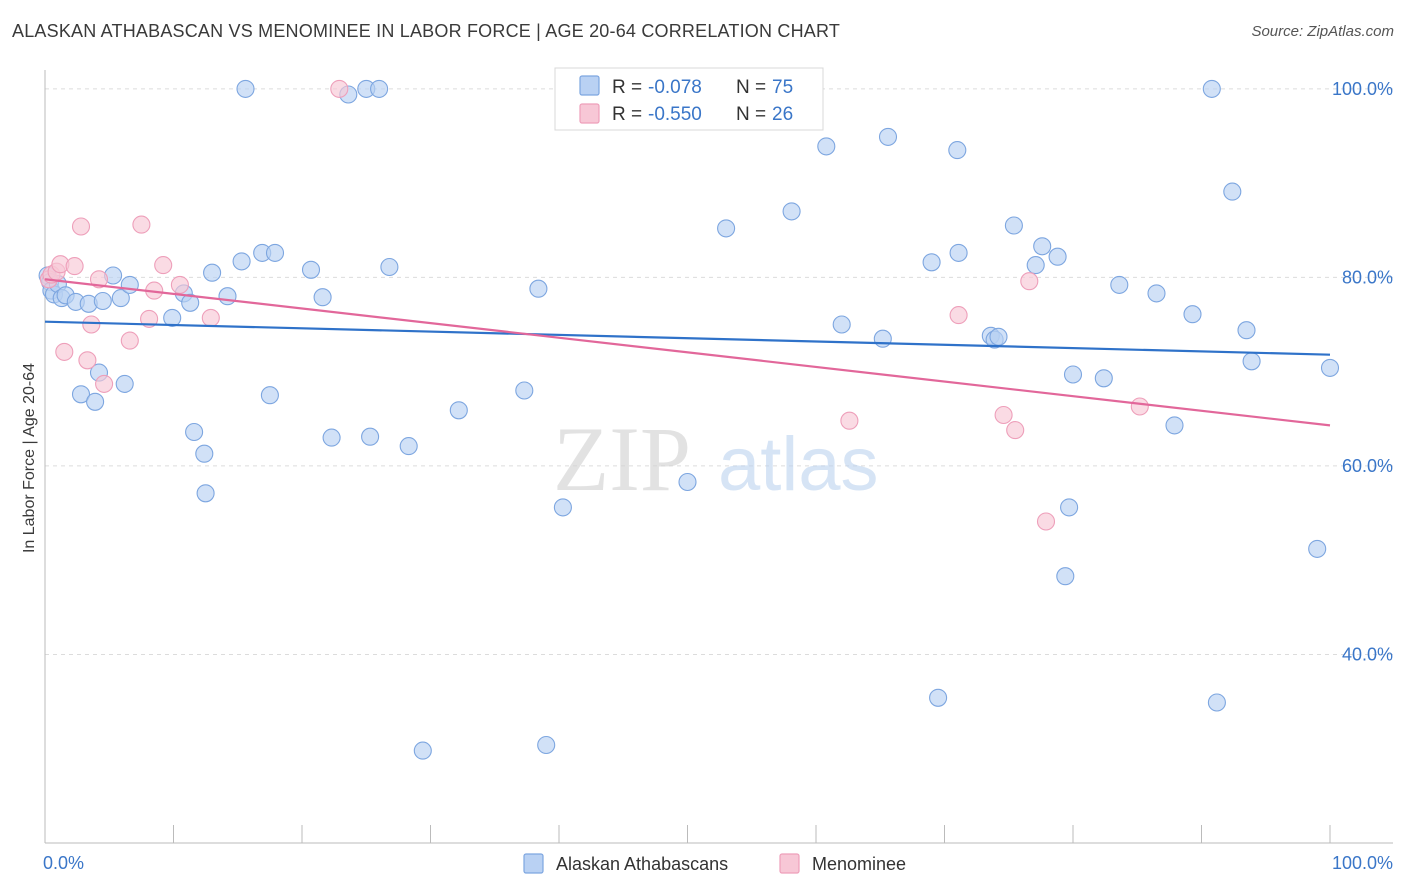 Image resolution: width=1406 pixels, height=892 pixels. Describe the element at coordinates (859, 864) in the screenshot. I see `legend-label-menominee: Menominee` at that location.